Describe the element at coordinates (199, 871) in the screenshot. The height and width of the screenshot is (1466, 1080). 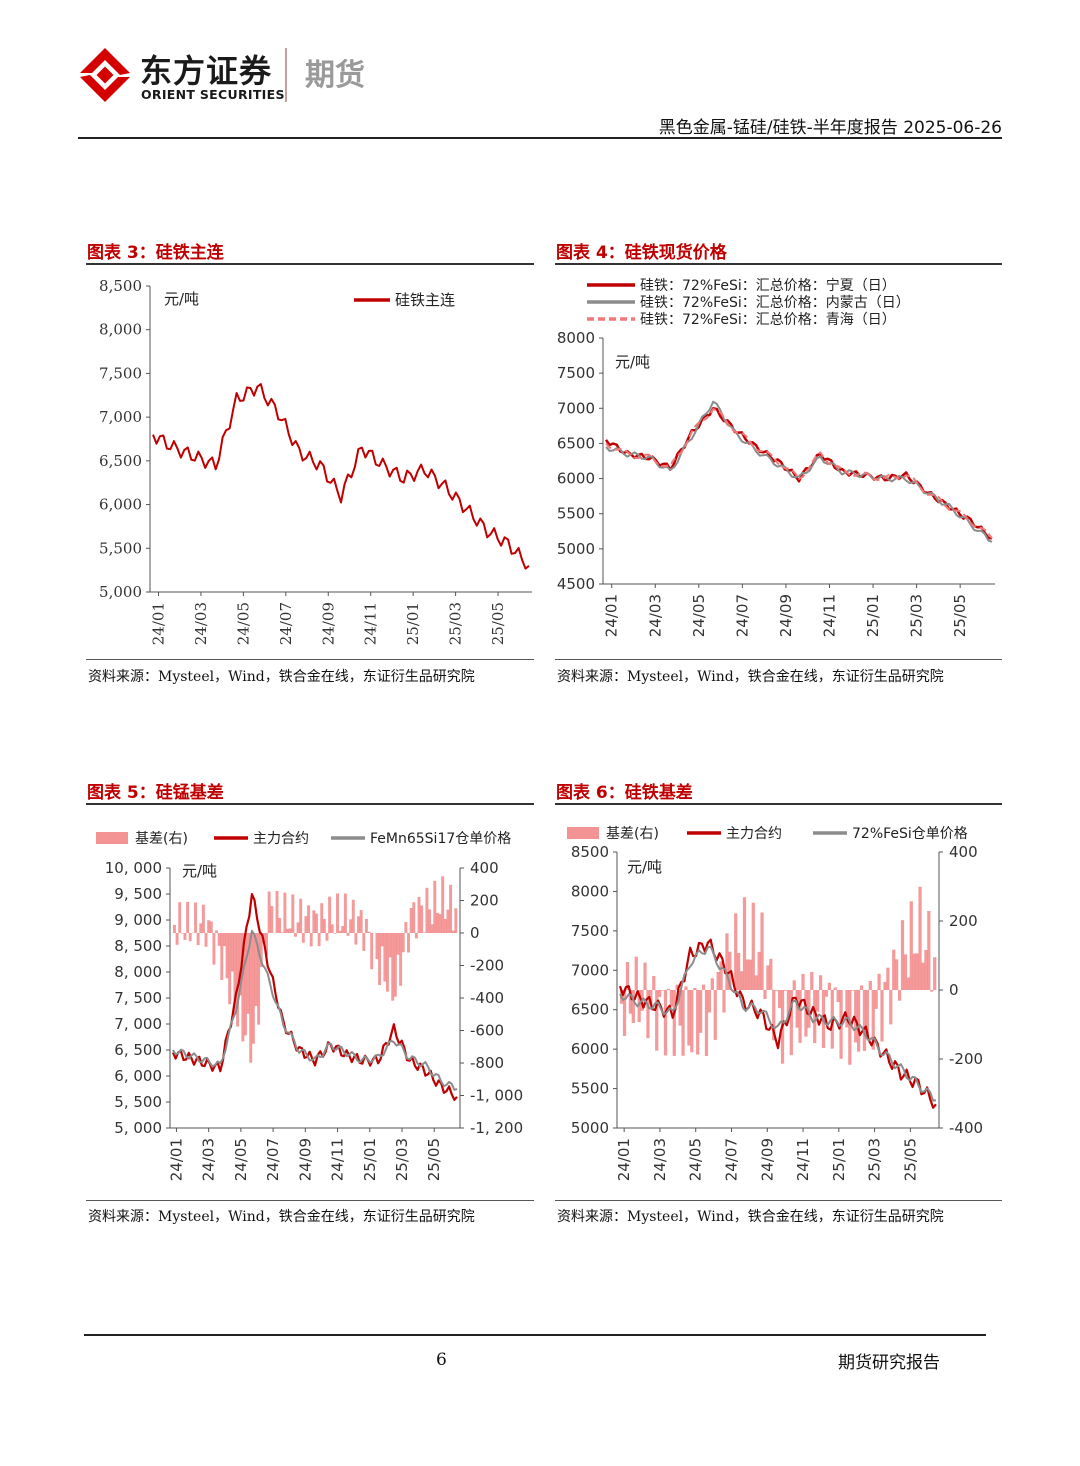
I see `unit-label: 元/吨` at that location.